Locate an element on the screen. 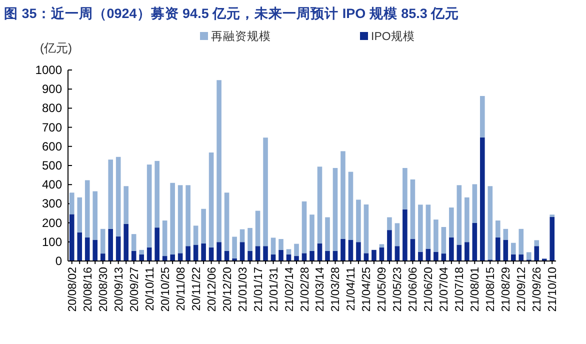 The image size is (586, 344). y-tick-label: 900 is located at coordinates (52, 89).